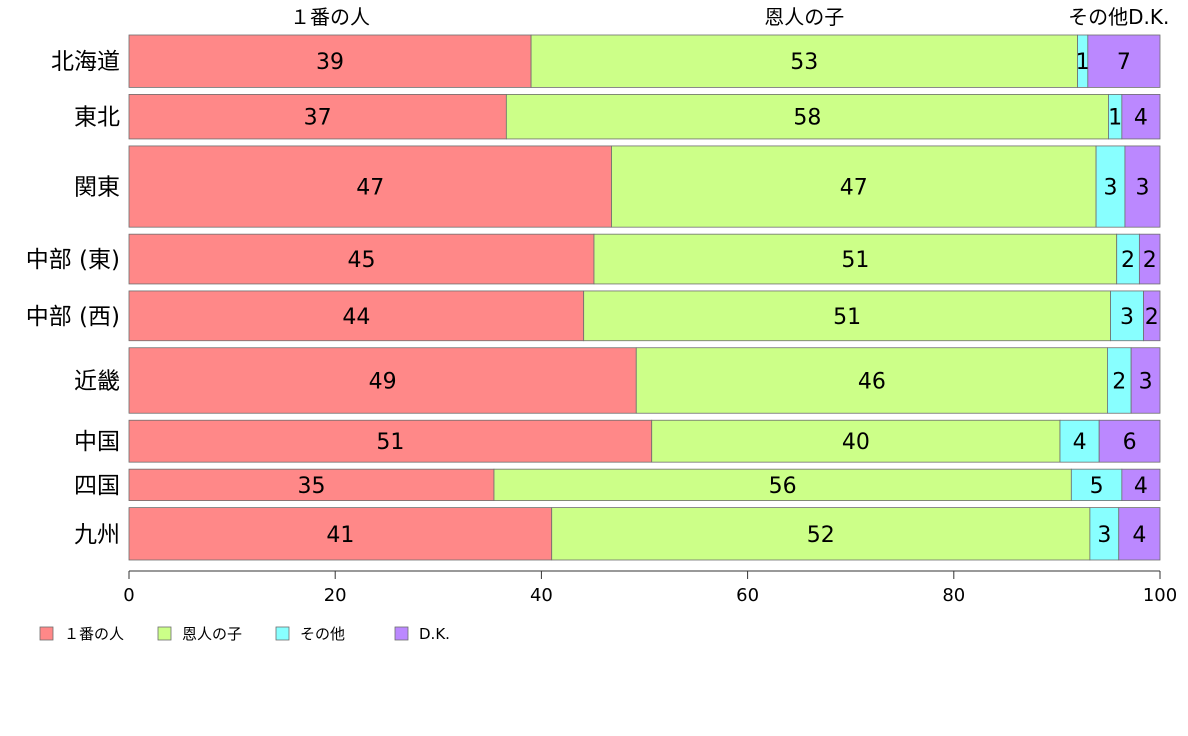 The height and width of the screenshot is (736, 1188). I want to click on data-label: 7, so click(1124, 62).